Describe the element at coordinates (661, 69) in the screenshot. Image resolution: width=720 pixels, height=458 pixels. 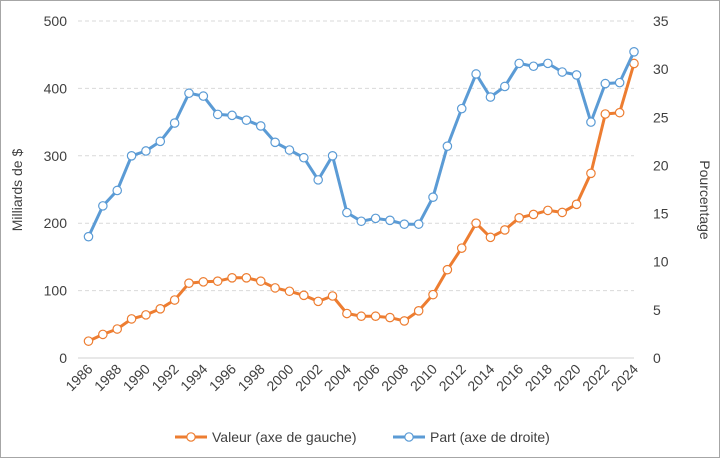
I see `right-tick-label: 30` at that location.